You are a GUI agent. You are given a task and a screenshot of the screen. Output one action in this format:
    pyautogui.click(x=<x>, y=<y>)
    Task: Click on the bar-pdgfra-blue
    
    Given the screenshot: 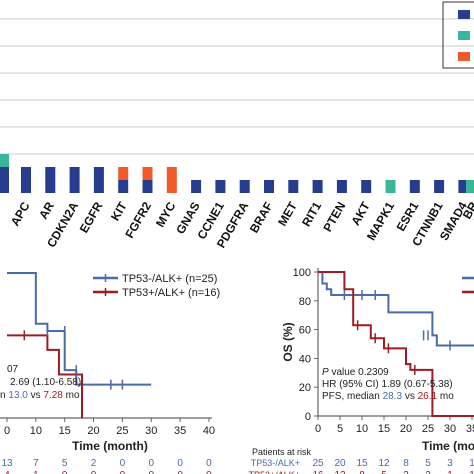 What is the action you would take?
    pyautogui.click(x=244, y=186)
    